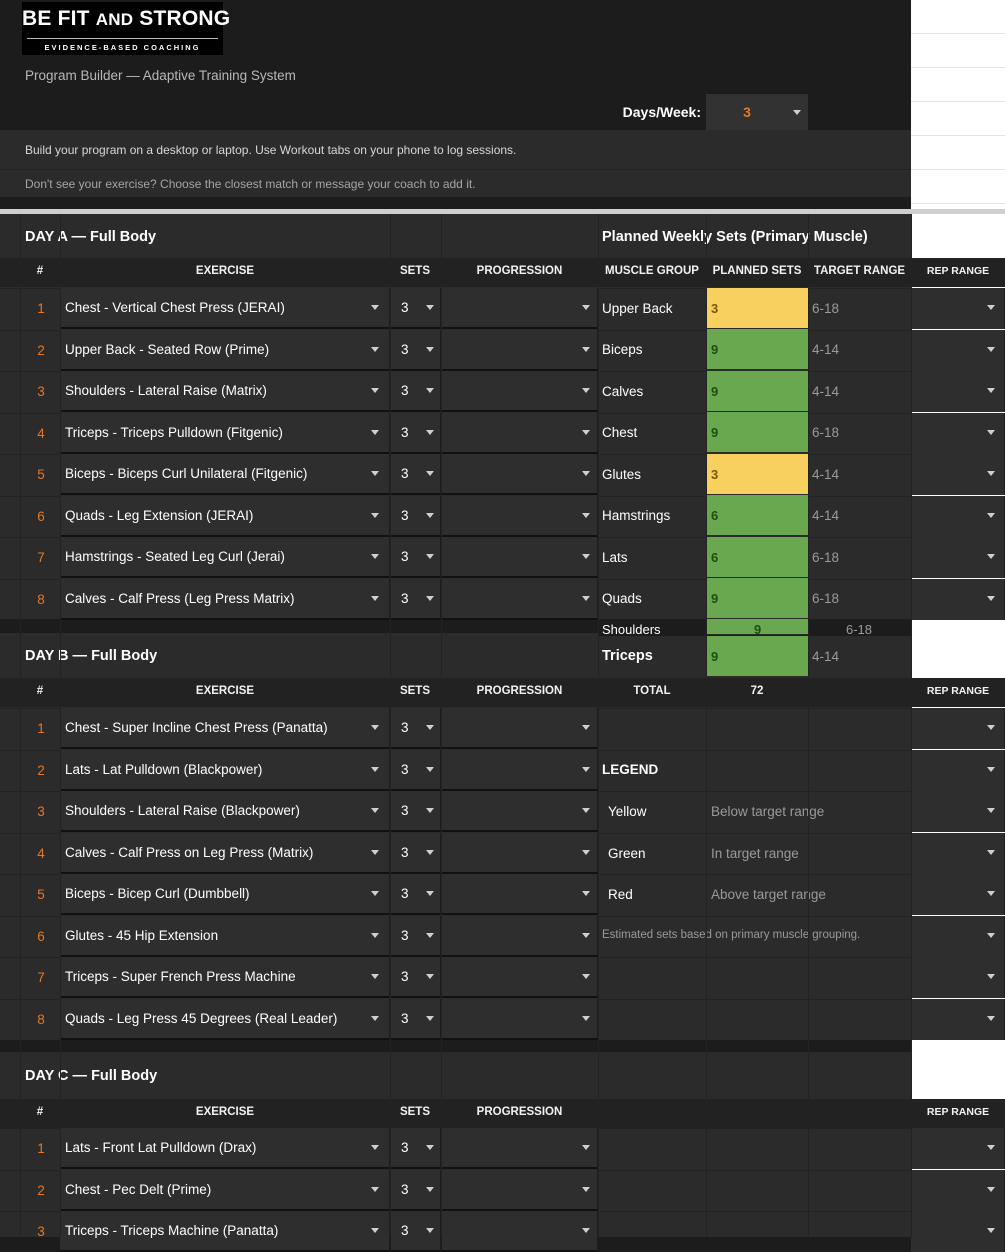  Describe the element at coordinates (174, 432) in the screenshot. I see `exercise-name: Triceps - Triceps Pulldown (Fitgenic)` at that location.